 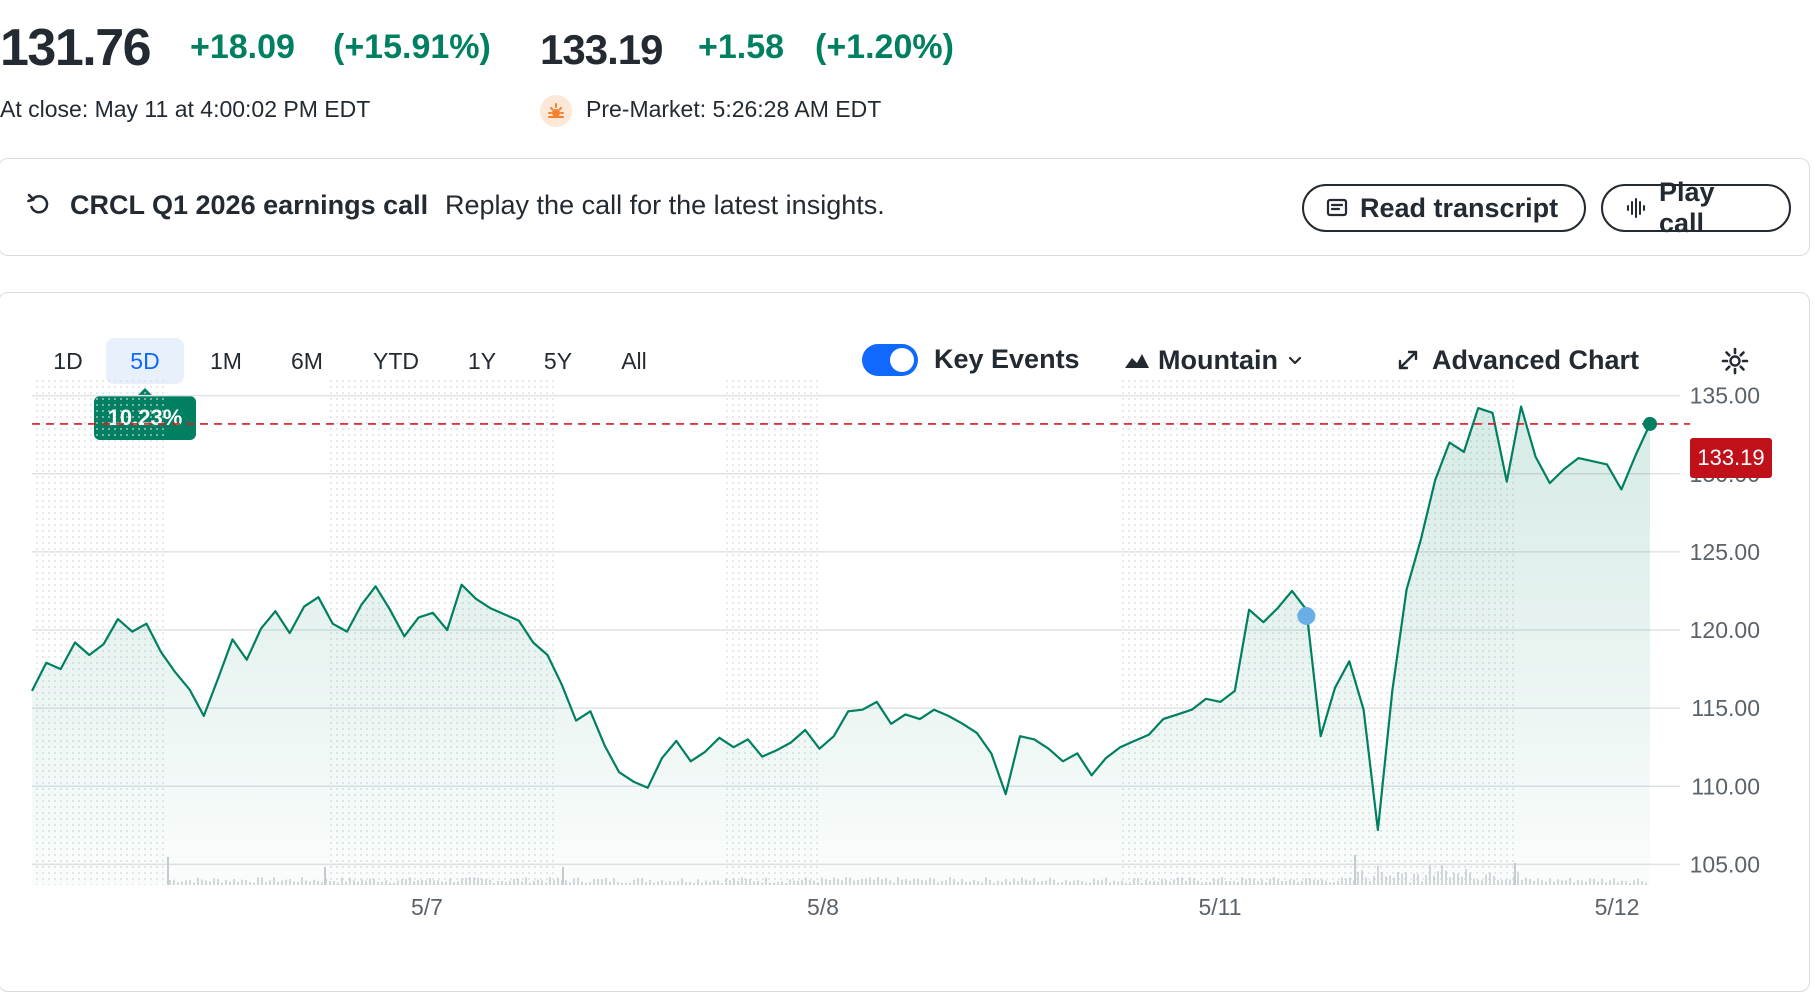 What do you see at coordinates (1725, 396) in the screenshot?
I see `y-tick-label: 135.00` at bounding box center [1725, 396].